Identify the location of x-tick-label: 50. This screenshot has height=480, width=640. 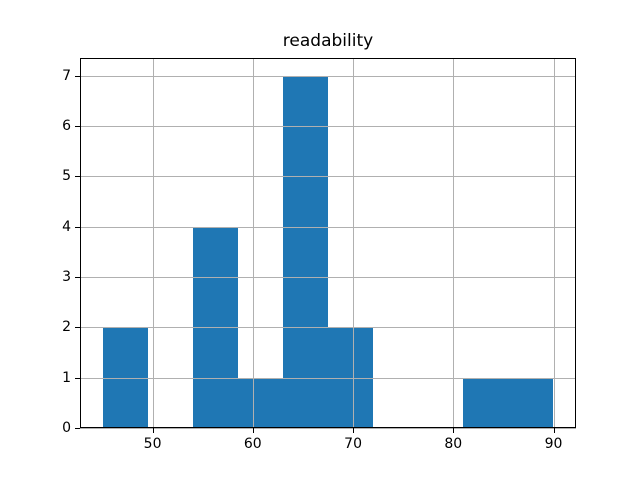
(152, 444).